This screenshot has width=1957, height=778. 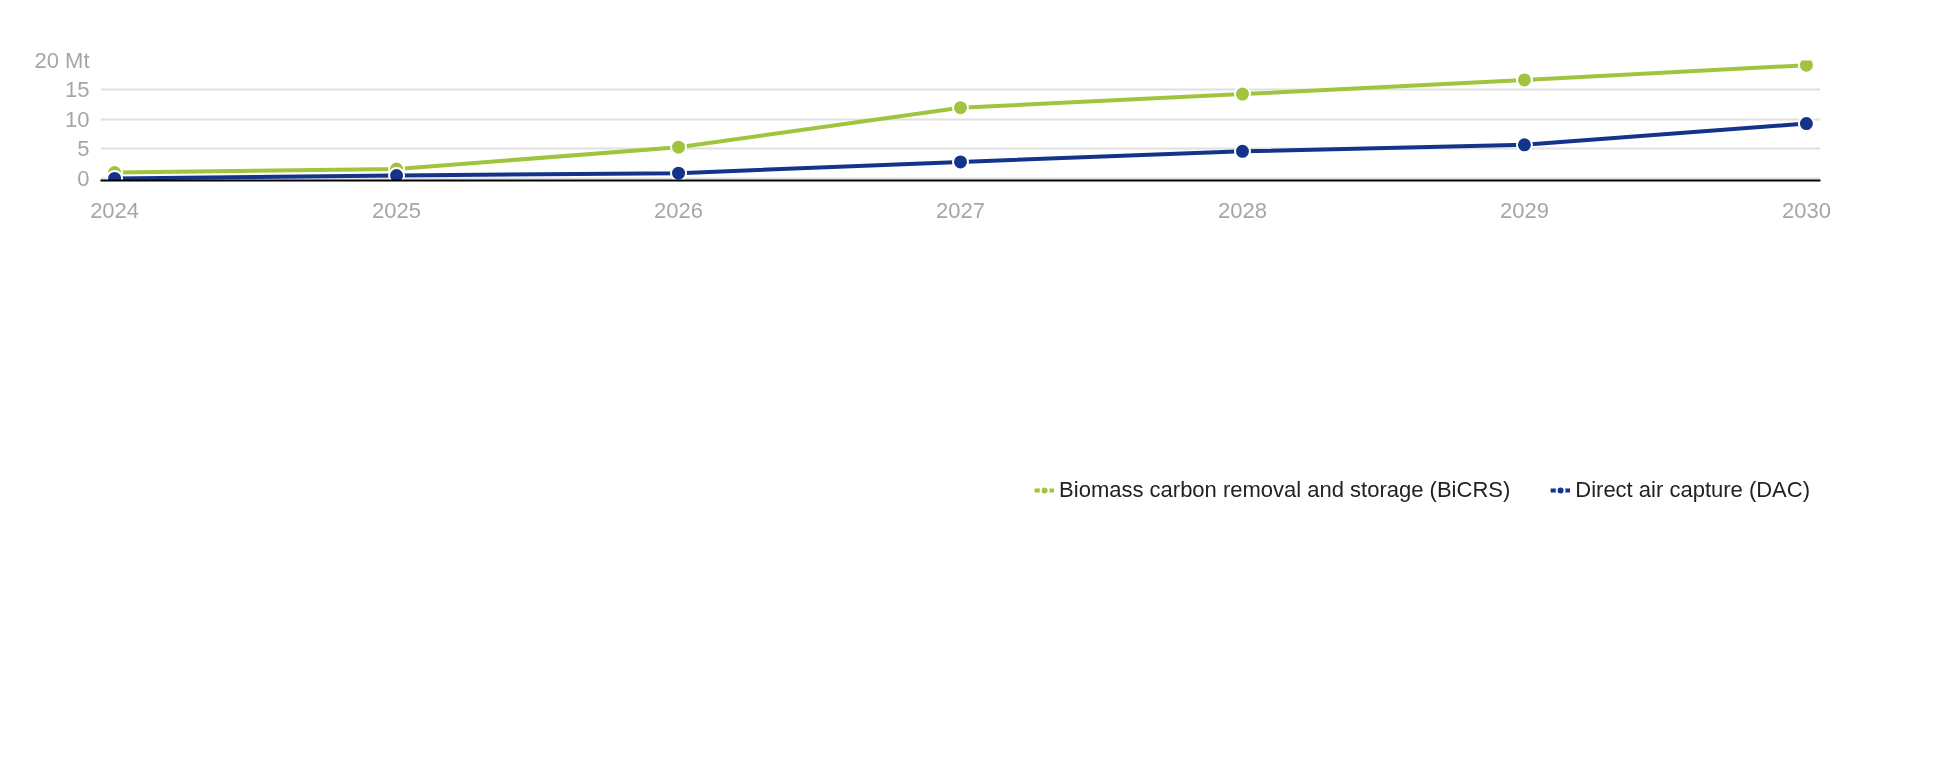 What do you see at coordinates (1806, 210) in the screenshot?
I see `x-tick-label: 2030` at bounding box center [1806, 210].